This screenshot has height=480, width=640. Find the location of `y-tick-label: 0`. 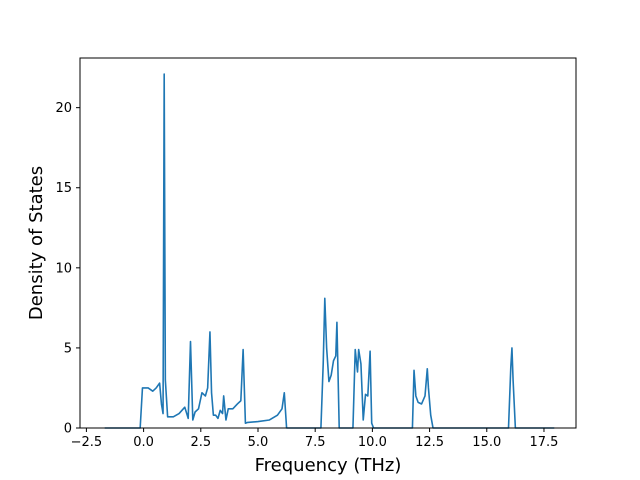

y-tick-label: 0 is located at coordinates (68, 429).